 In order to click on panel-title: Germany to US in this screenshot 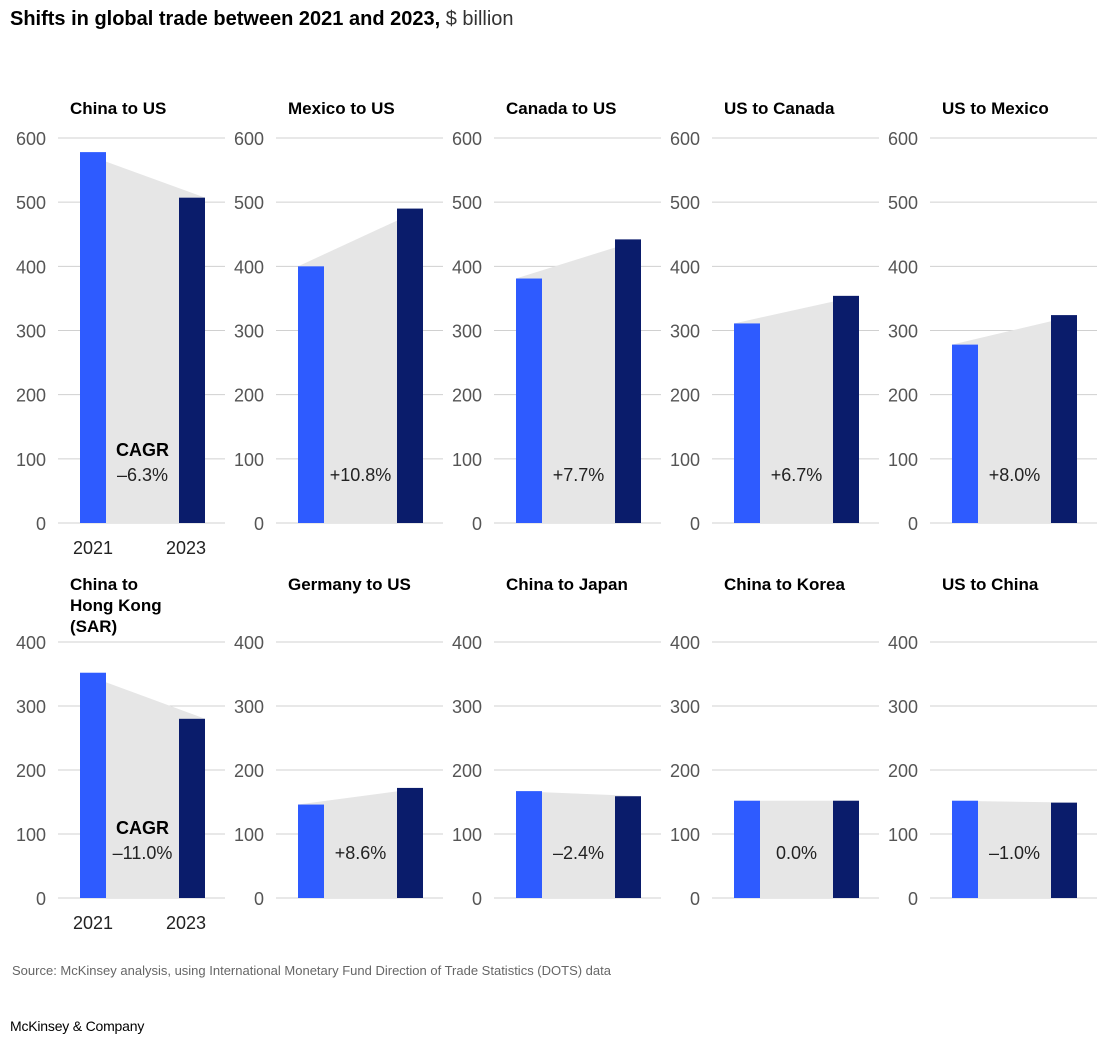, I will do `click(349, 584)`.